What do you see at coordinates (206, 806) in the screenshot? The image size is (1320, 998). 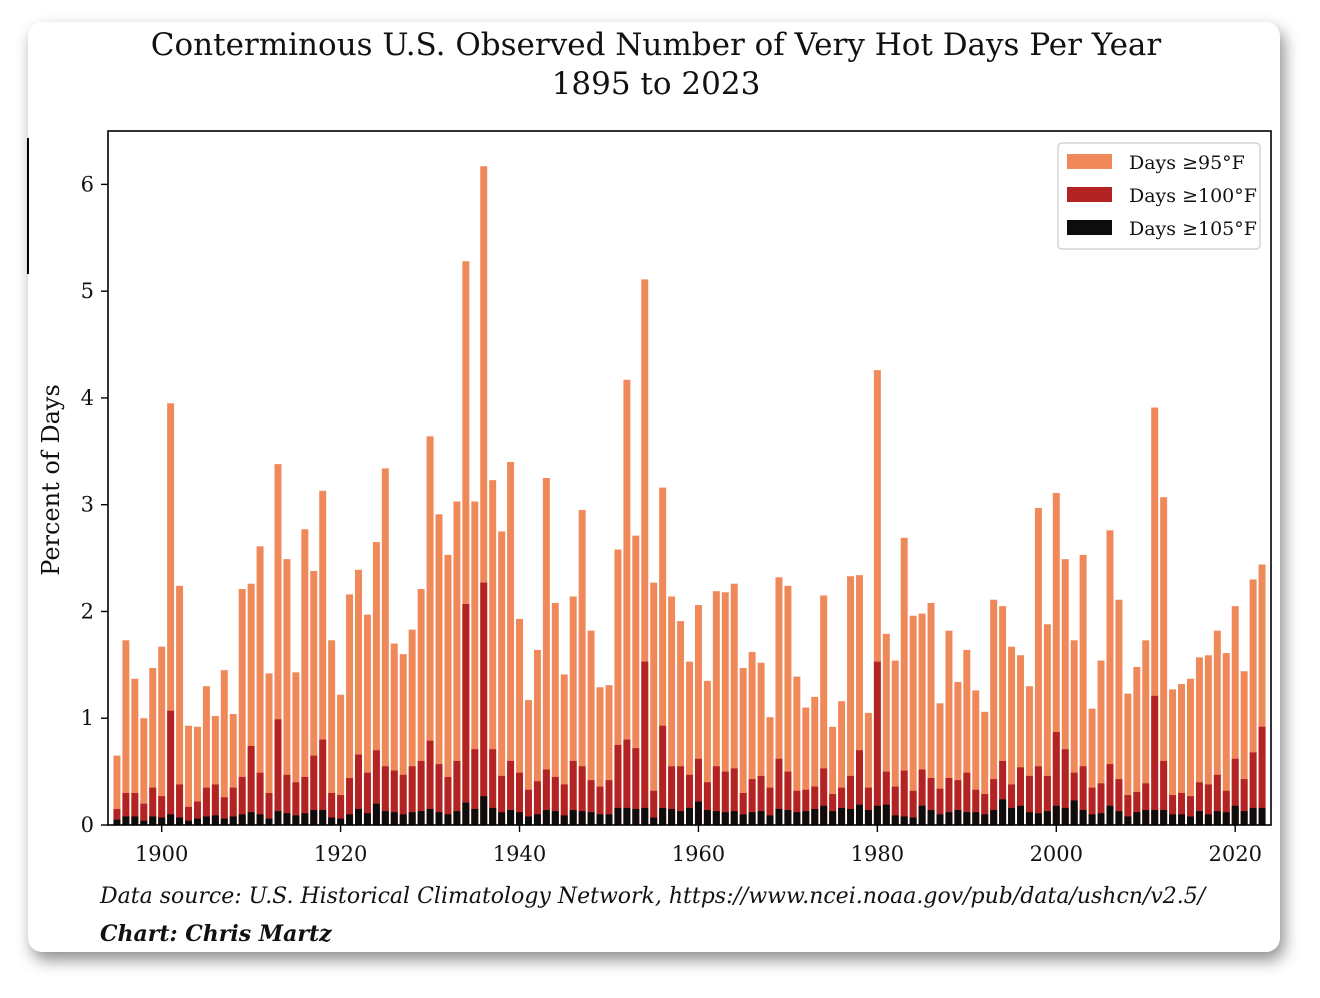 I see `bar-100f-1905` at bounding box center [206, 806].